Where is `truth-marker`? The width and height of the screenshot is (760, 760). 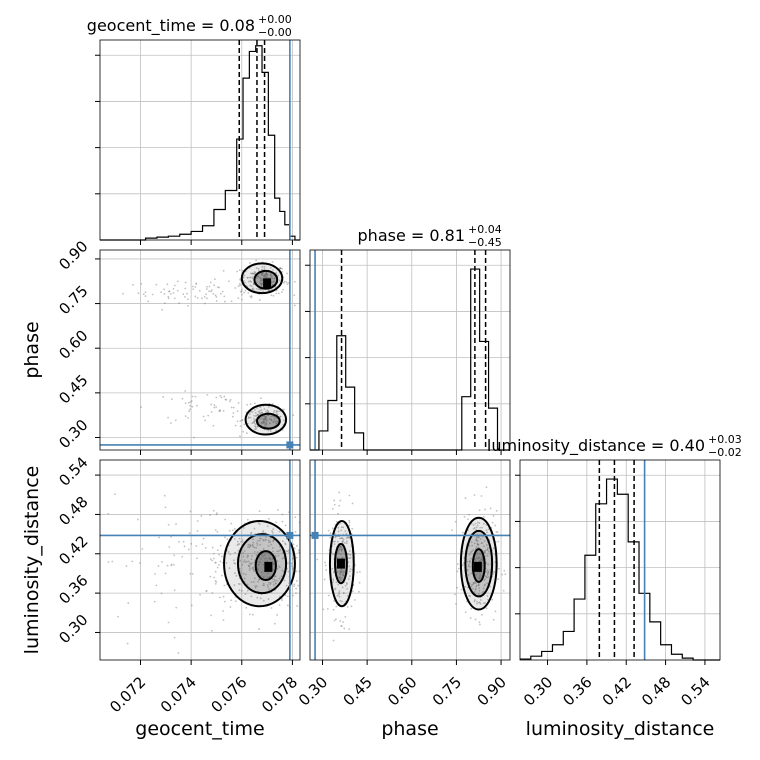
truth-marker is located at coordinates (315, 535).